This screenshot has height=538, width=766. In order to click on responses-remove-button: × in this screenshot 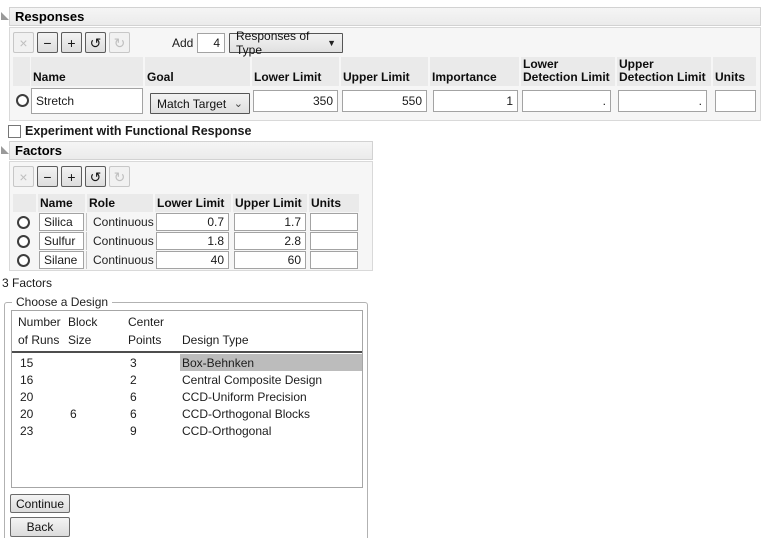, I will do `click(23, 42)`.